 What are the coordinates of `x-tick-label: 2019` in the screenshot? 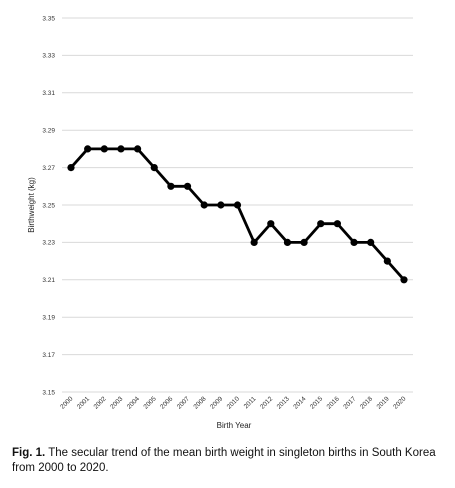 It's located at (383, 402).